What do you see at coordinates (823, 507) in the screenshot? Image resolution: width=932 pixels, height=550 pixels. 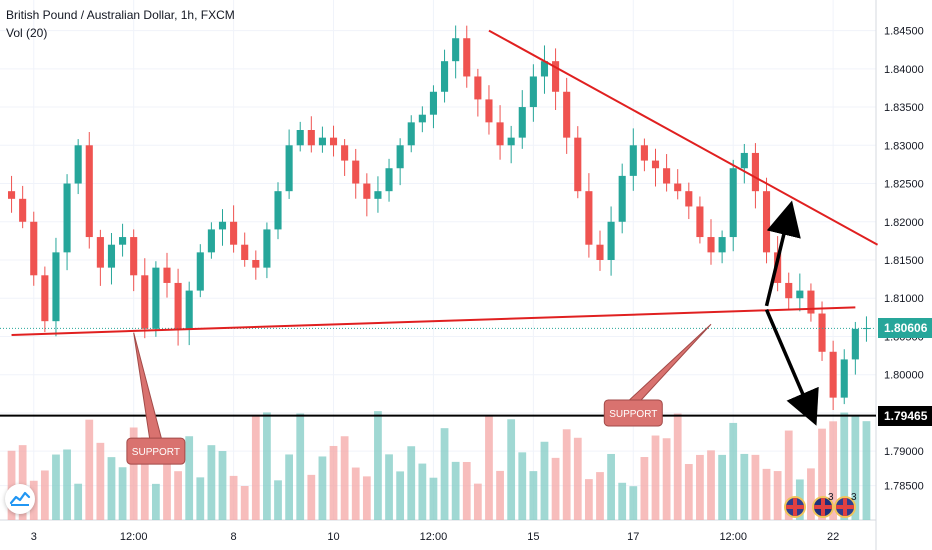 I see `au-flag-event-icon` at bounding box center [823, 507].